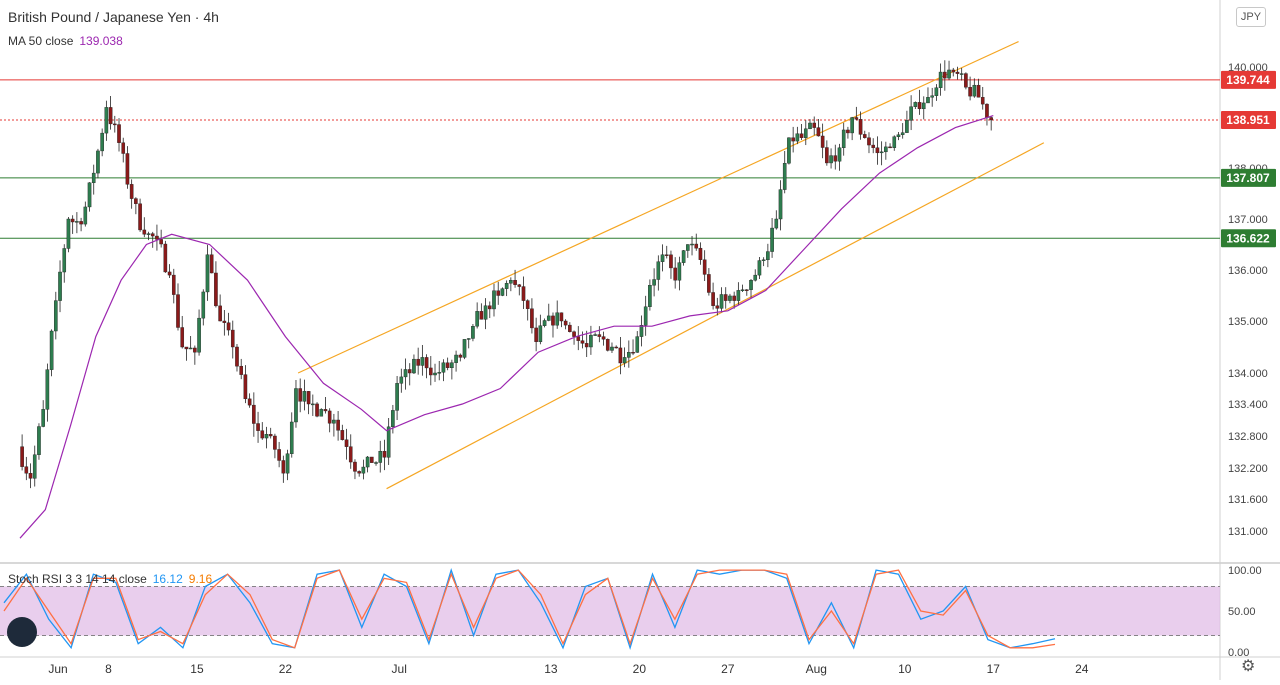 The image size is (1280, 685). I want to click on stoch-k-line, so click(529, 608).